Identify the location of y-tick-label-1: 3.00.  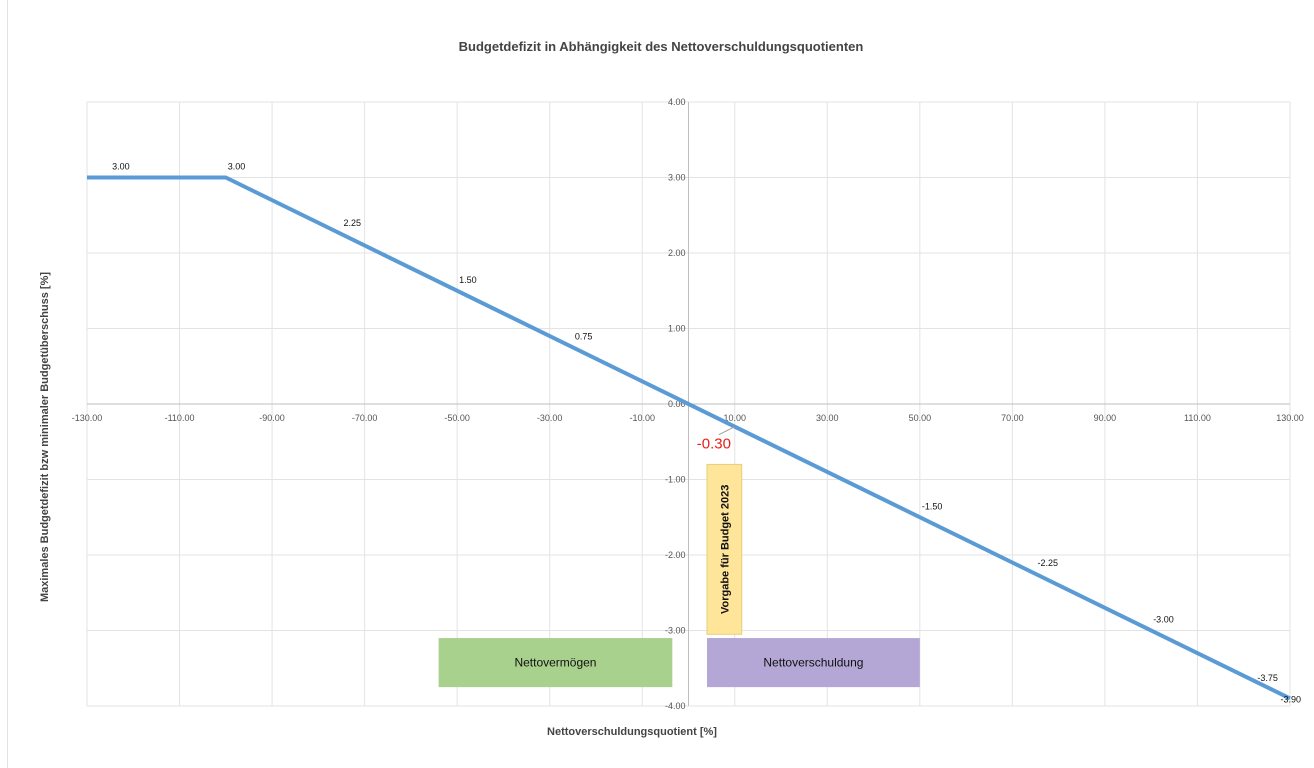
(677, 178).